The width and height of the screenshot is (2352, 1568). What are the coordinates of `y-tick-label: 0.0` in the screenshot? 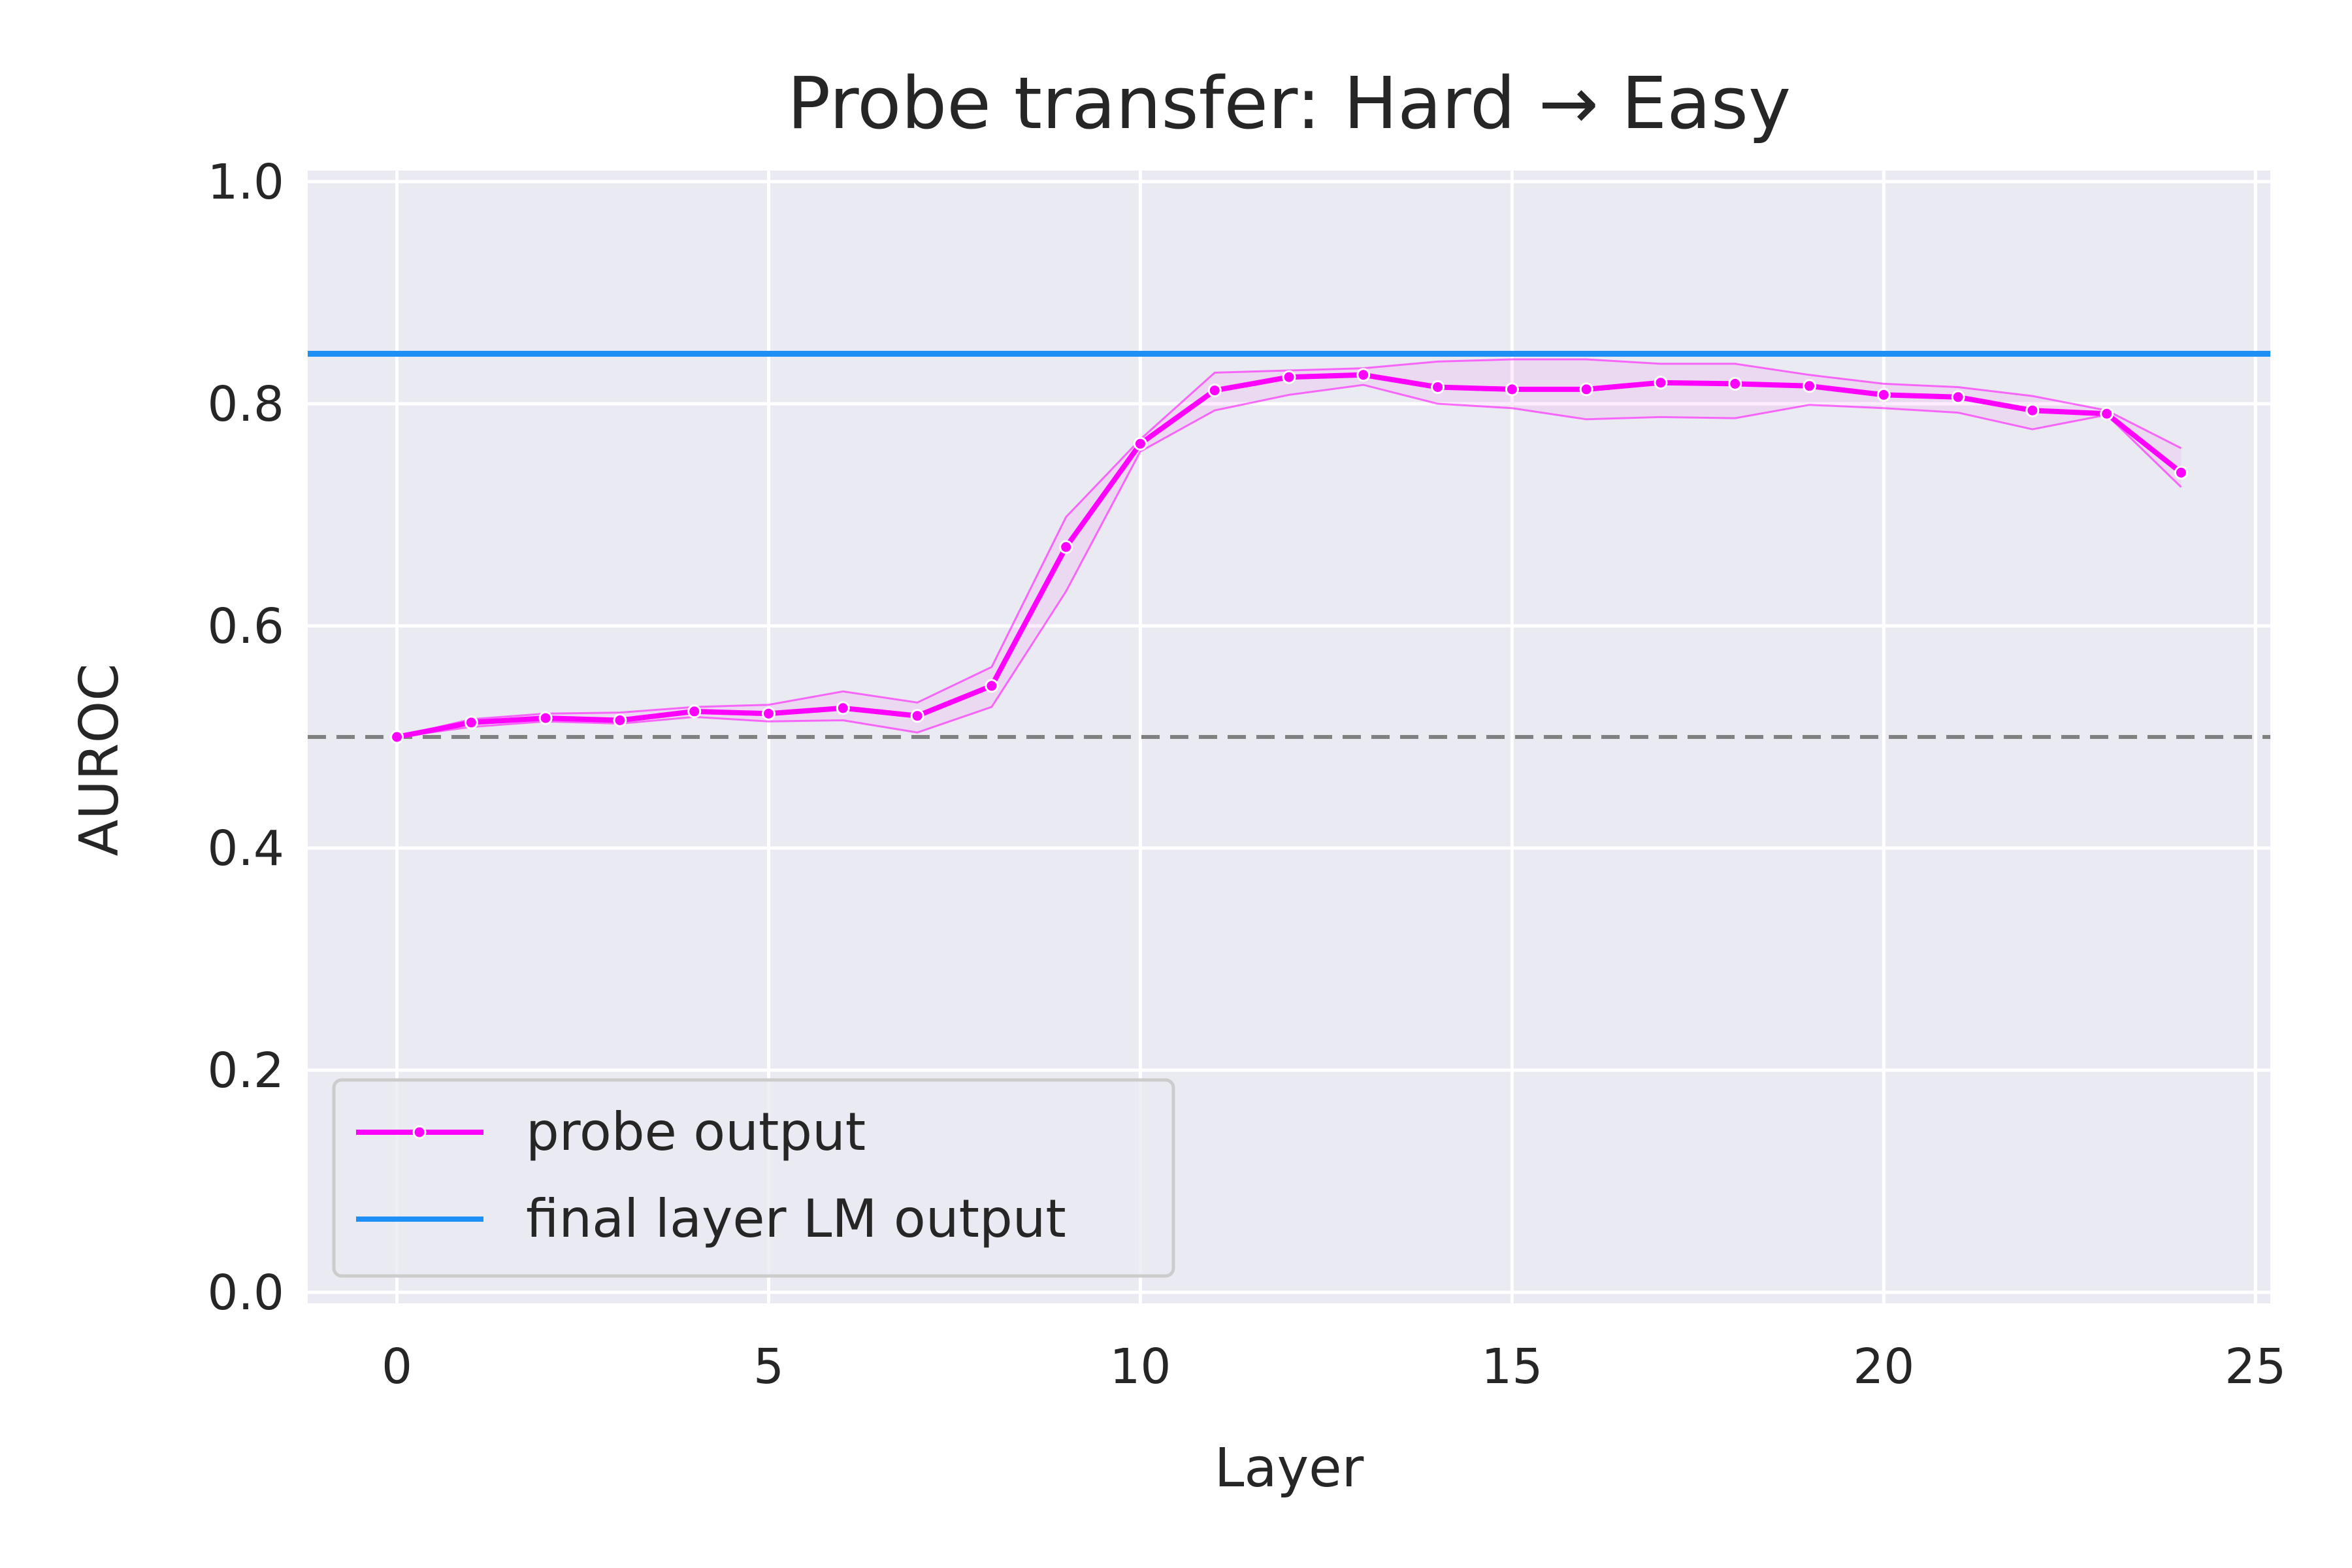 It's located at (245, 1293).